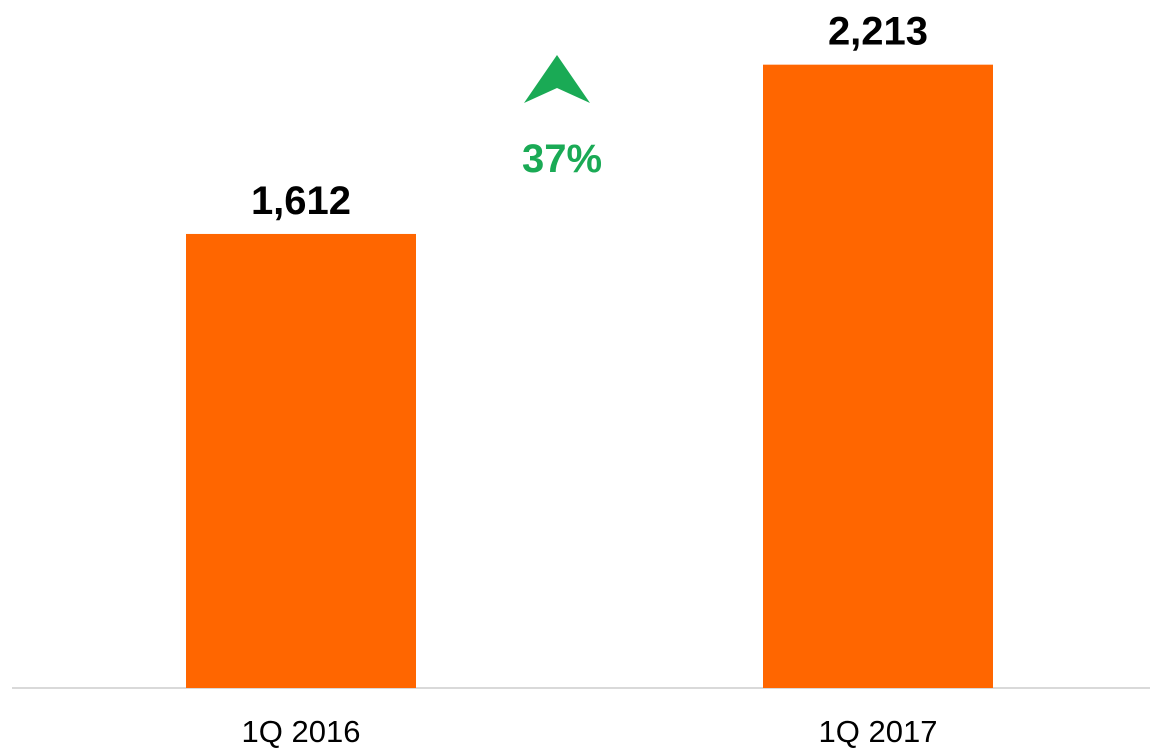 Image resolution: width=1150 pixels, height=752 pixels. I want to click on x-tick-label: 1Q 2017, so click(878, 731).